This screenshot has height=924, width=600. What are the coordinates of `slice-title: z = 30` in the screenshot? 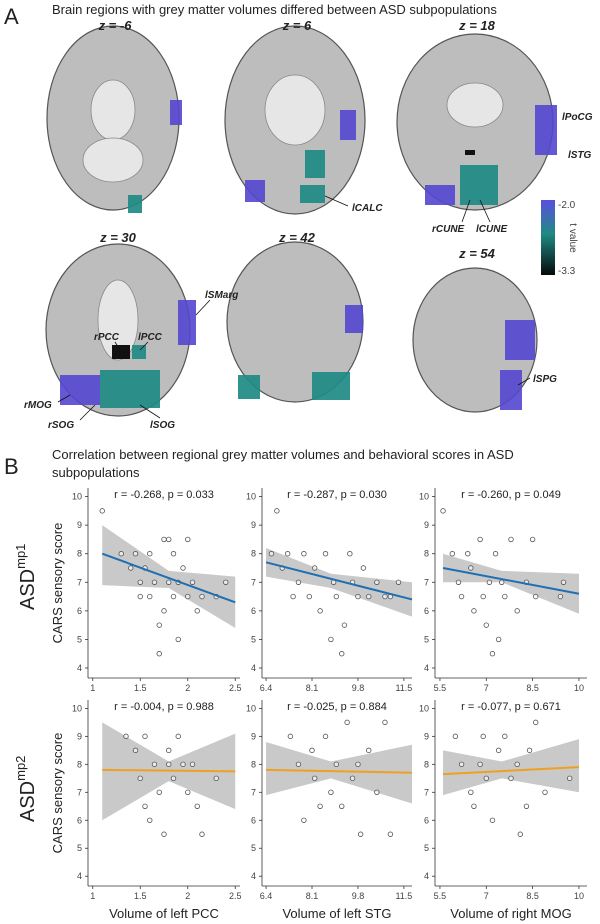 It's located at (118, 237).